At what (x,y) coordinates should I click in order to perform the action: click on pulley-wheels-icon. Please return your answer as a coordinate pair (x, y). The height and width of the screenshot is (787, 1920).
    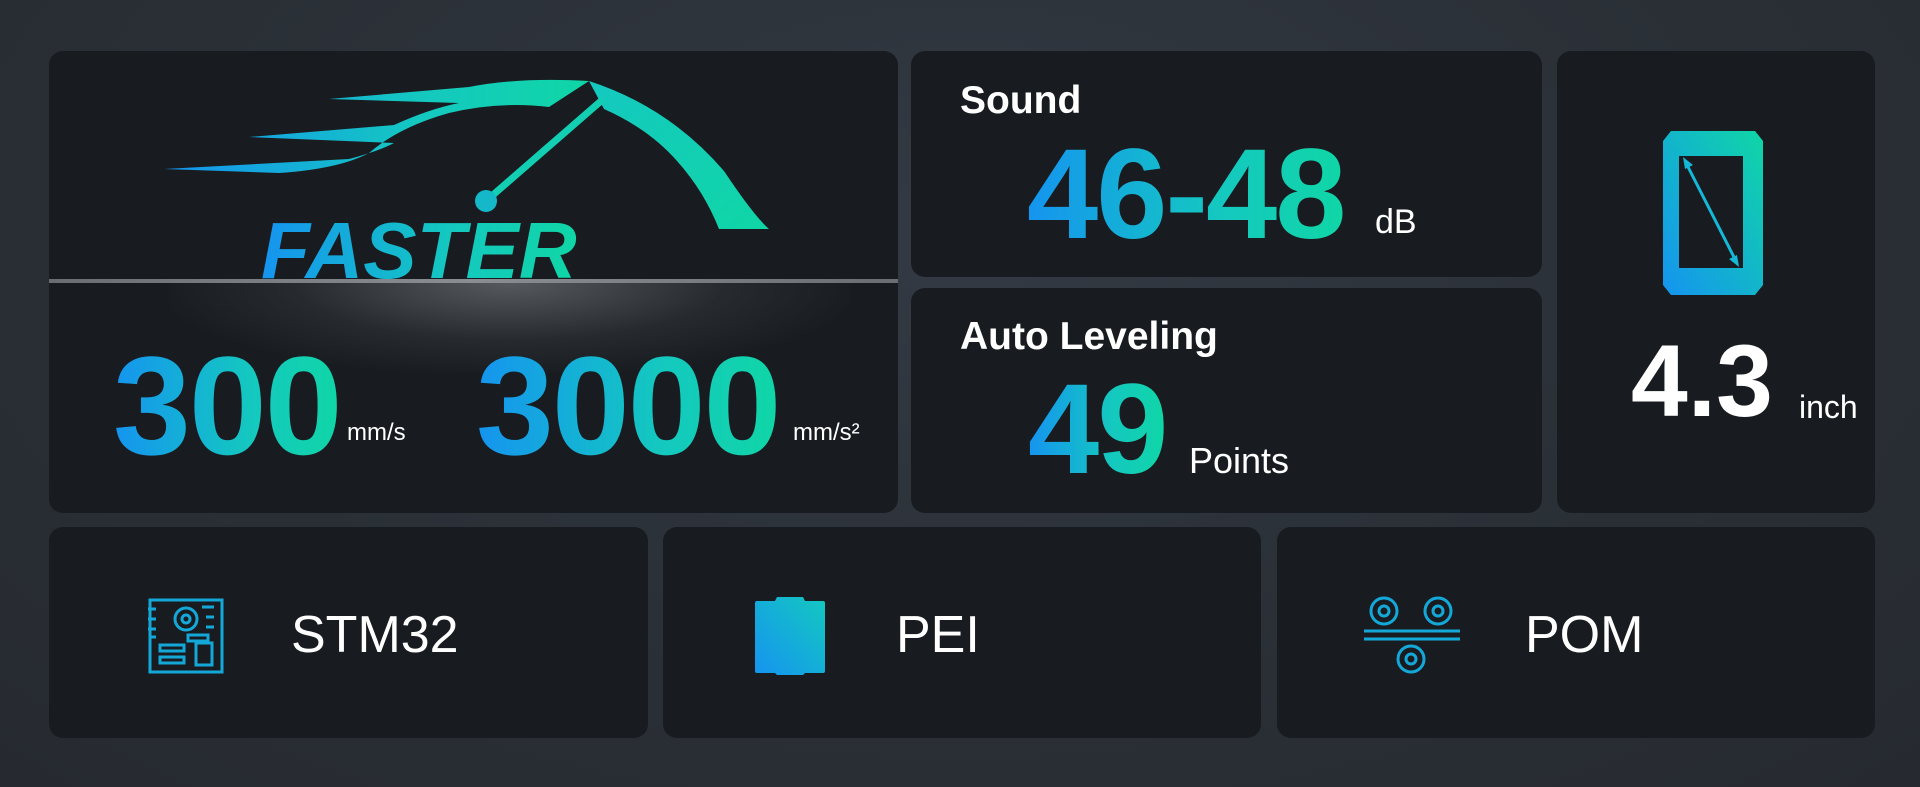
    Looking at the image, I should click on (1412, 635).